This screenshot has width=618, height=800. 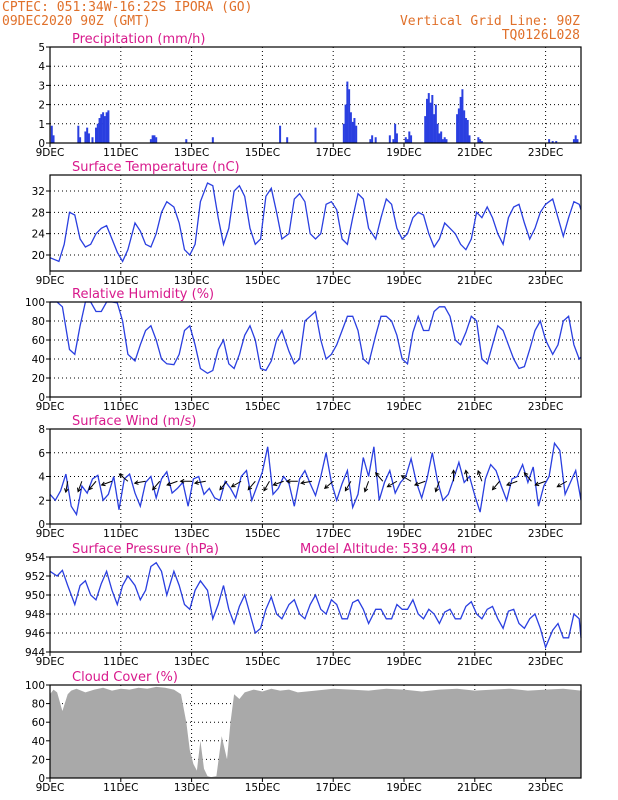 What do you see at coordinates (474, 662) in the screenshot?
I see `pres-xtick-label-6: 21DEC` at bounding box center [474, 662].